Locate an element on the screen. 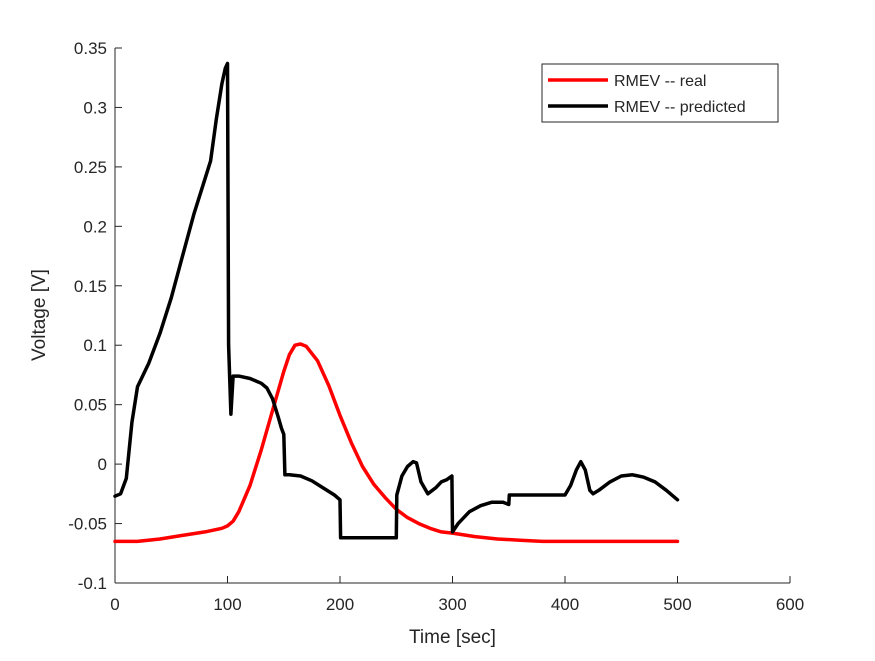  y-tick-label: -0.1 is located at coordinates (92, 583).